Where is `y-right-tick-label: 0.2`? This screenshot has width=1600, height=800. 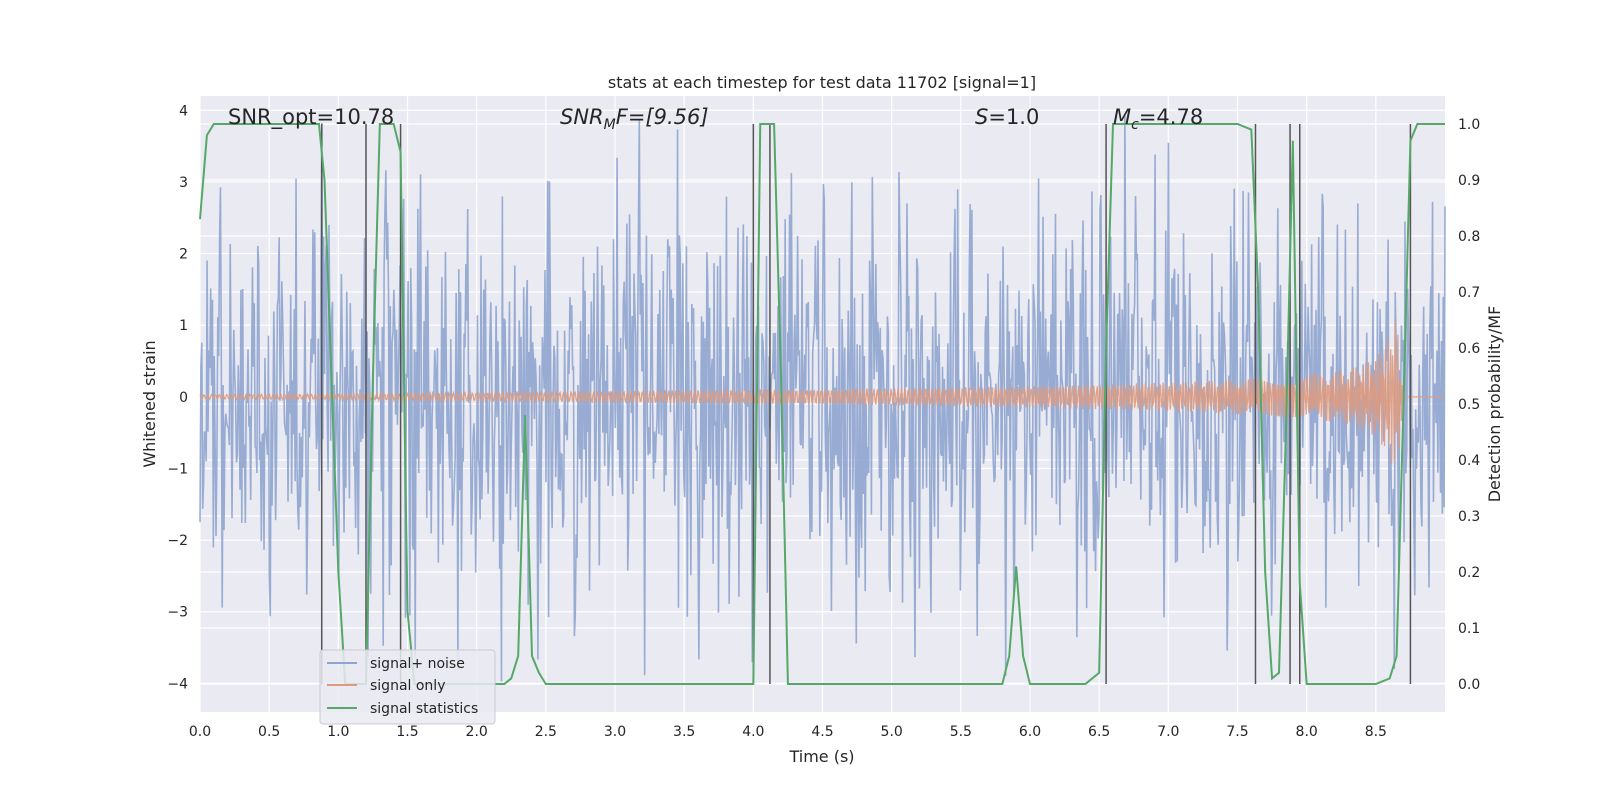
y-right-tick-label: 0.2 is located at coordinates (1469, 573).